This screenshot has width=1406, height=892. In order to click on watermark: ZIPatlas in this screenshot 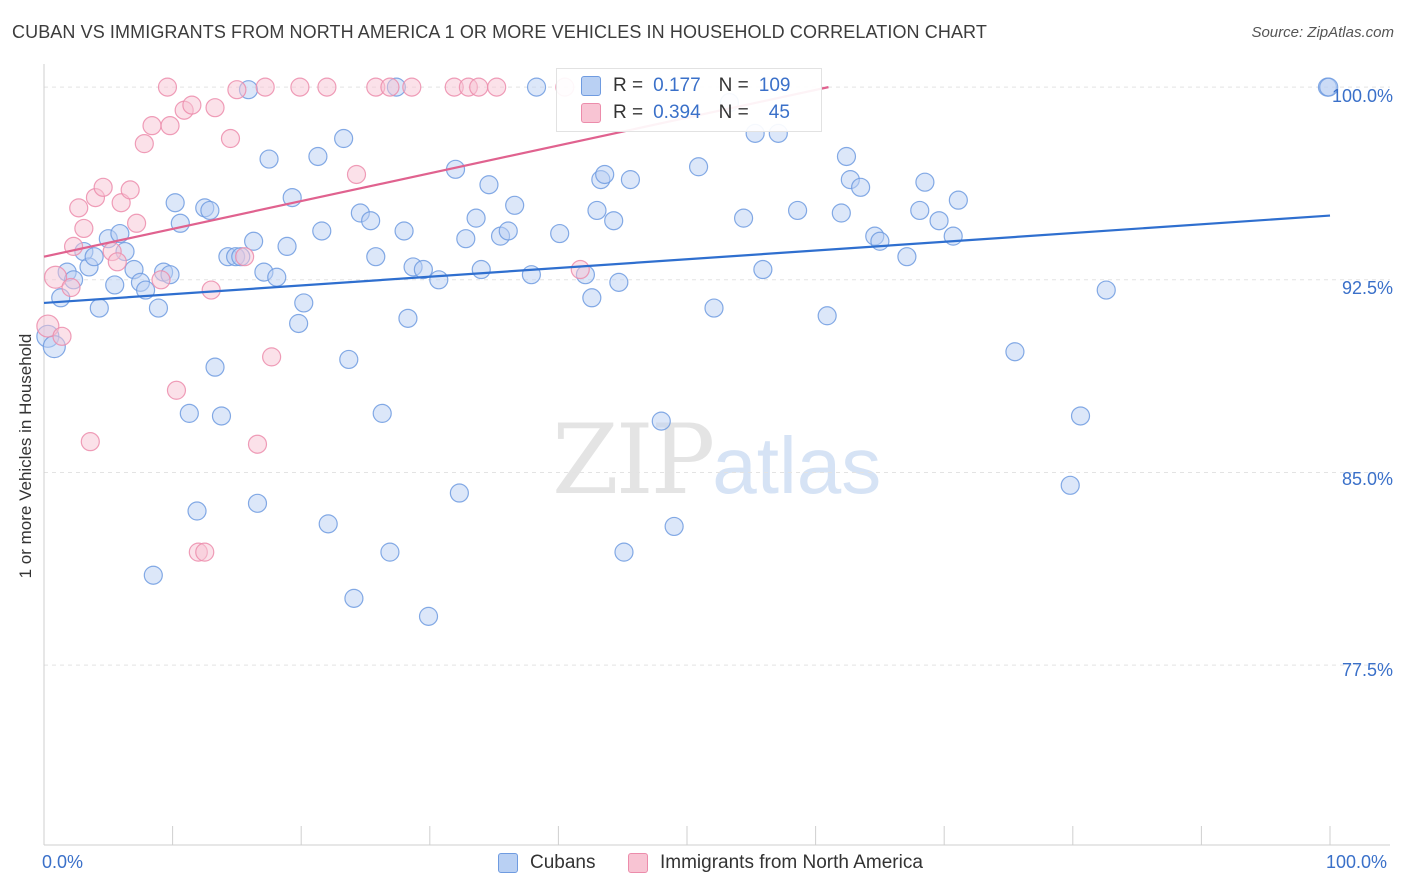, I will do `click(716, 460)`.